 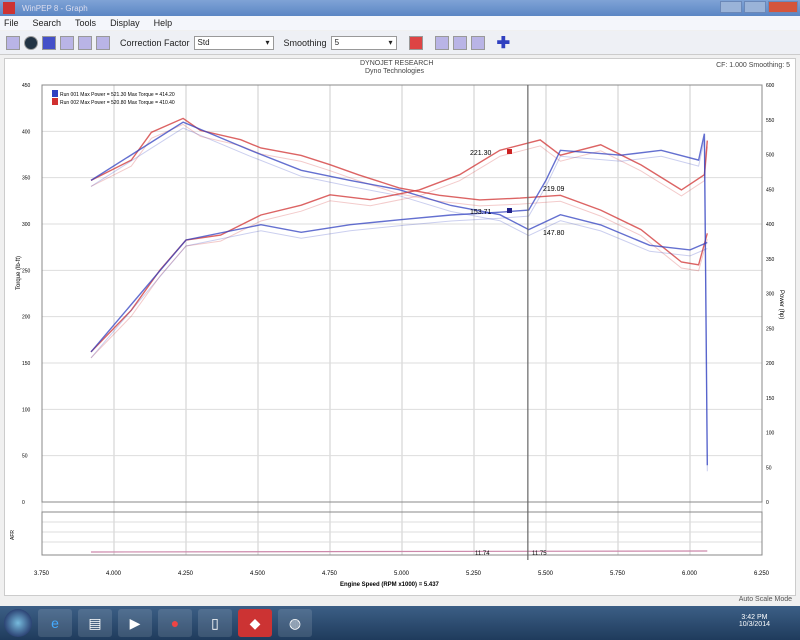 I want to click on y-tick-label: 200, so click(x=26, y=318).